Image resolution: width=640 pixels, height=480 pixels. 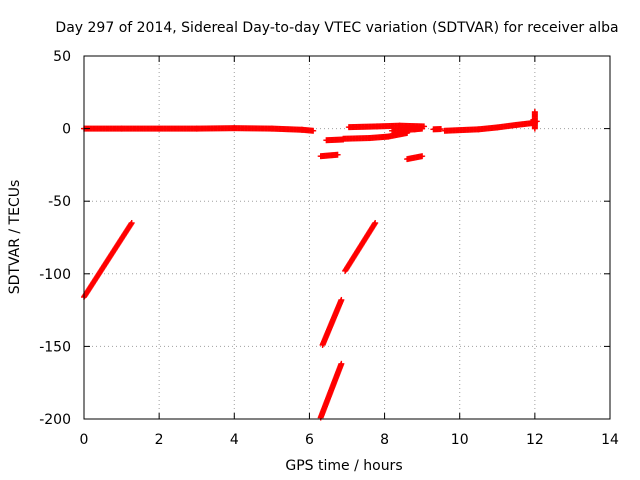 I want to click on x-tick-label: 4, so click(x=234, y=440).